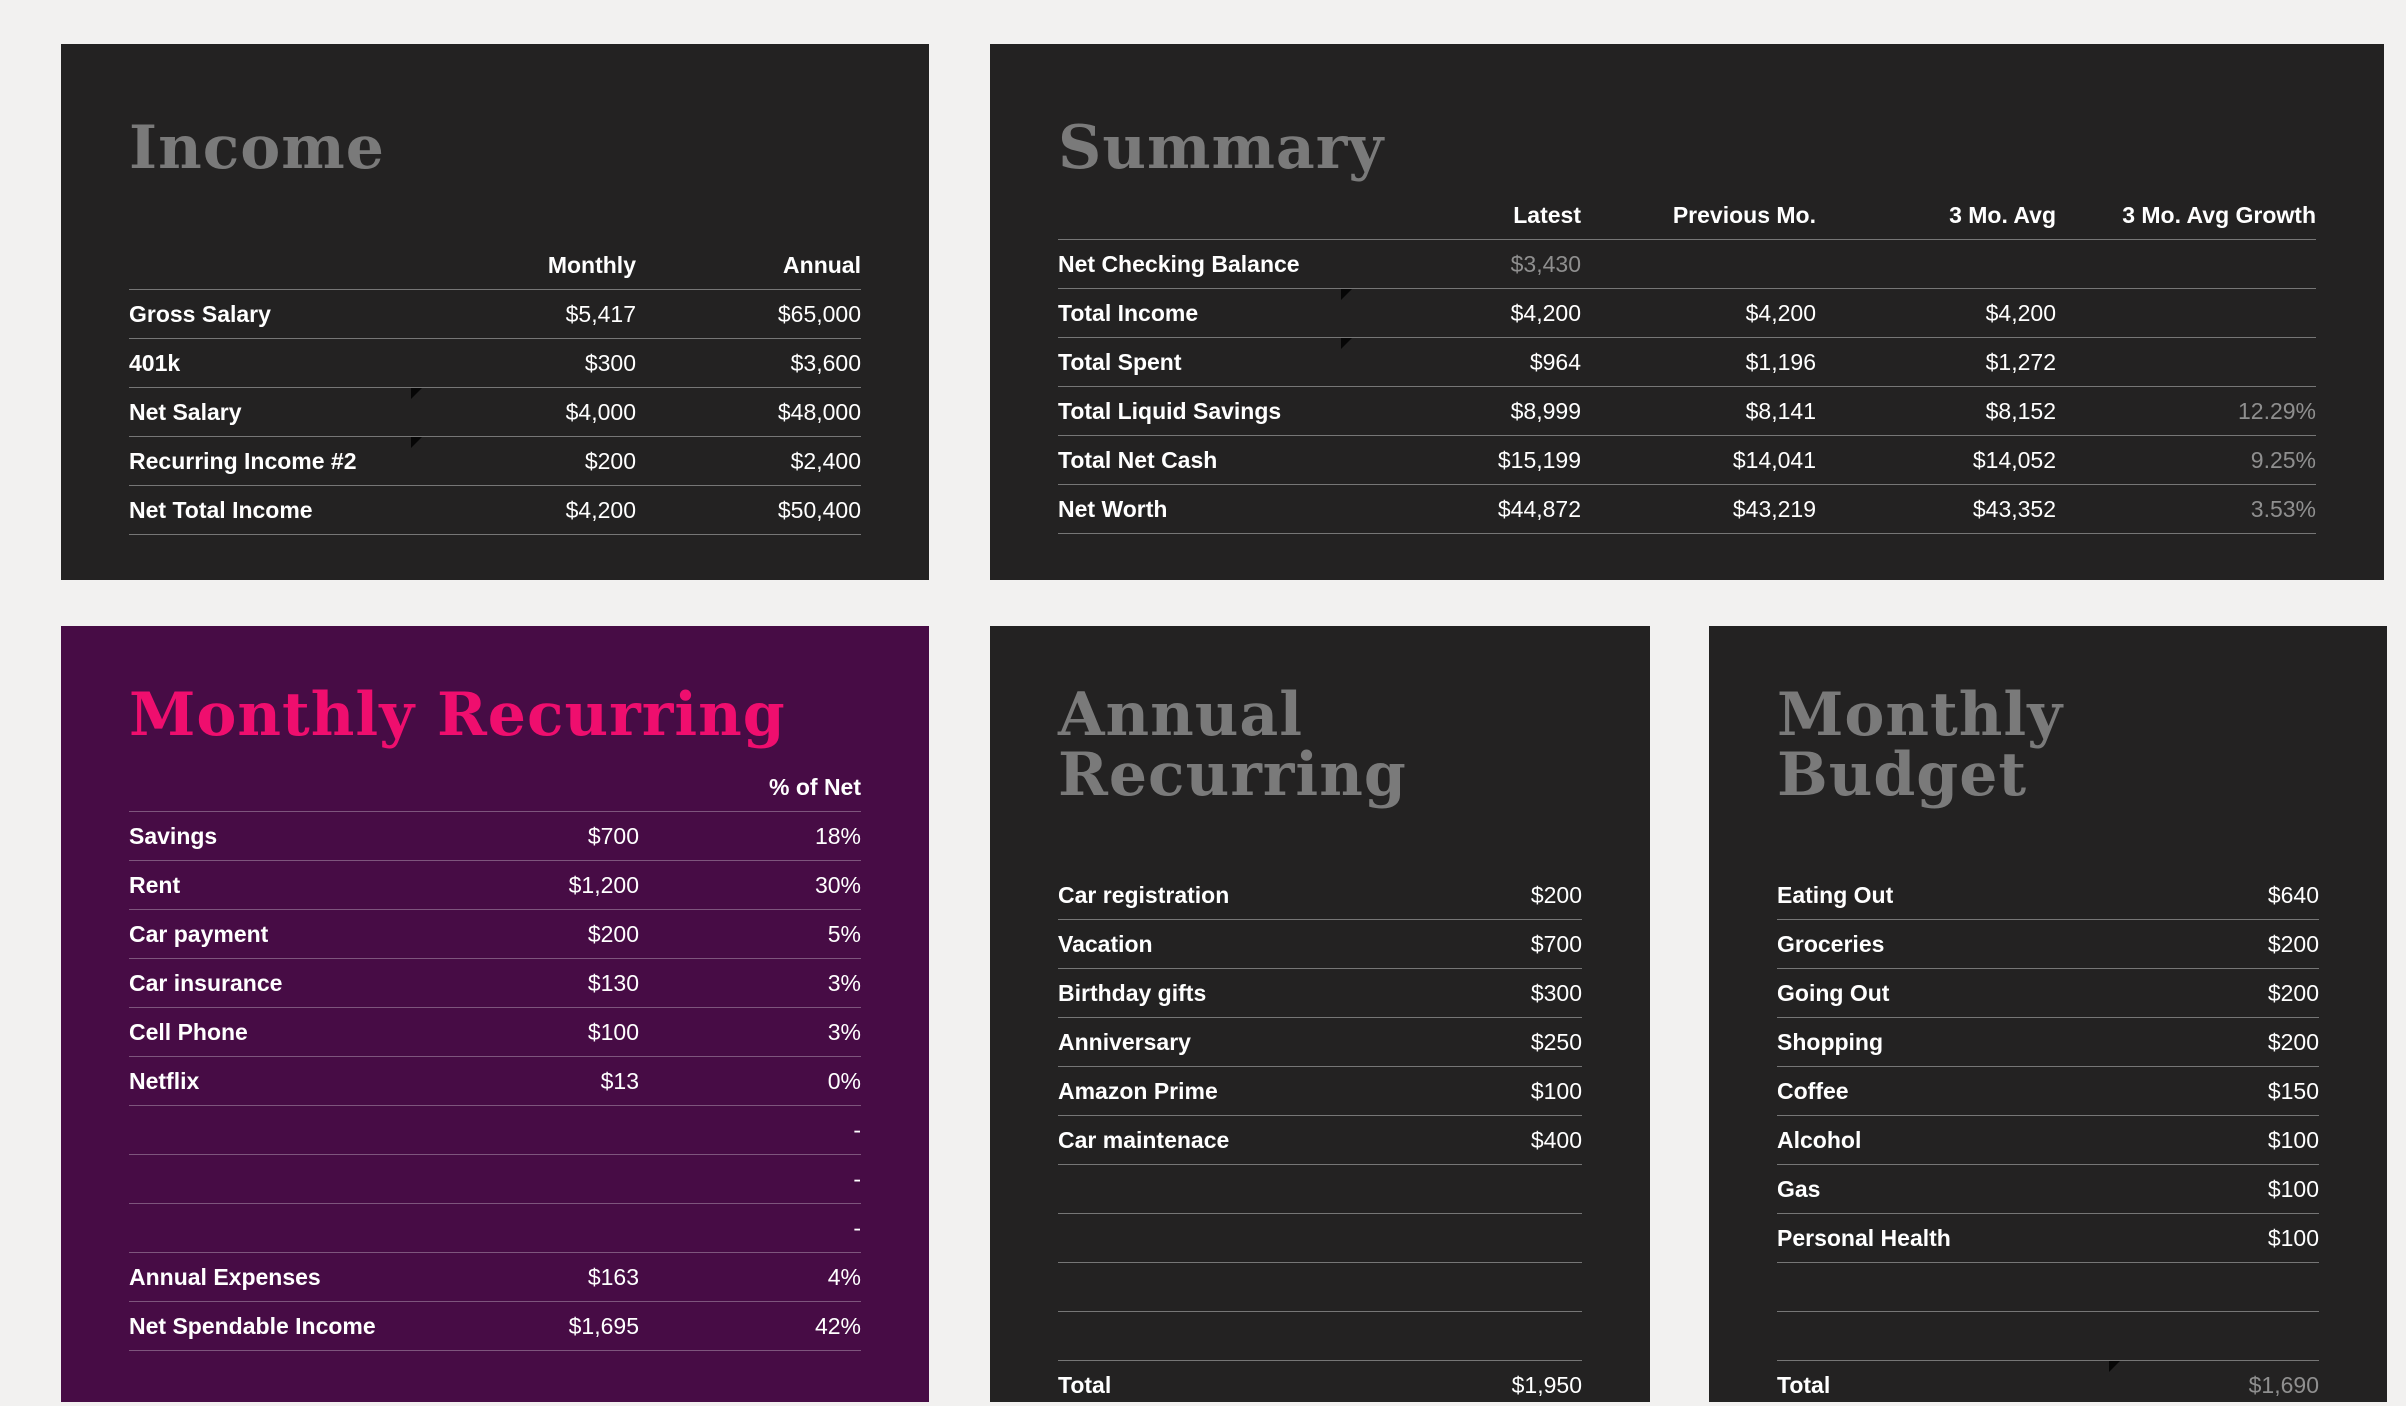 Image resolution: width=2406 pixels, height=1424 pixels. What do you see at coordinates (815, 786) in the screenshot?
I see `column-header-pct-of-net: % of Net` at bounding box center [815, 786].